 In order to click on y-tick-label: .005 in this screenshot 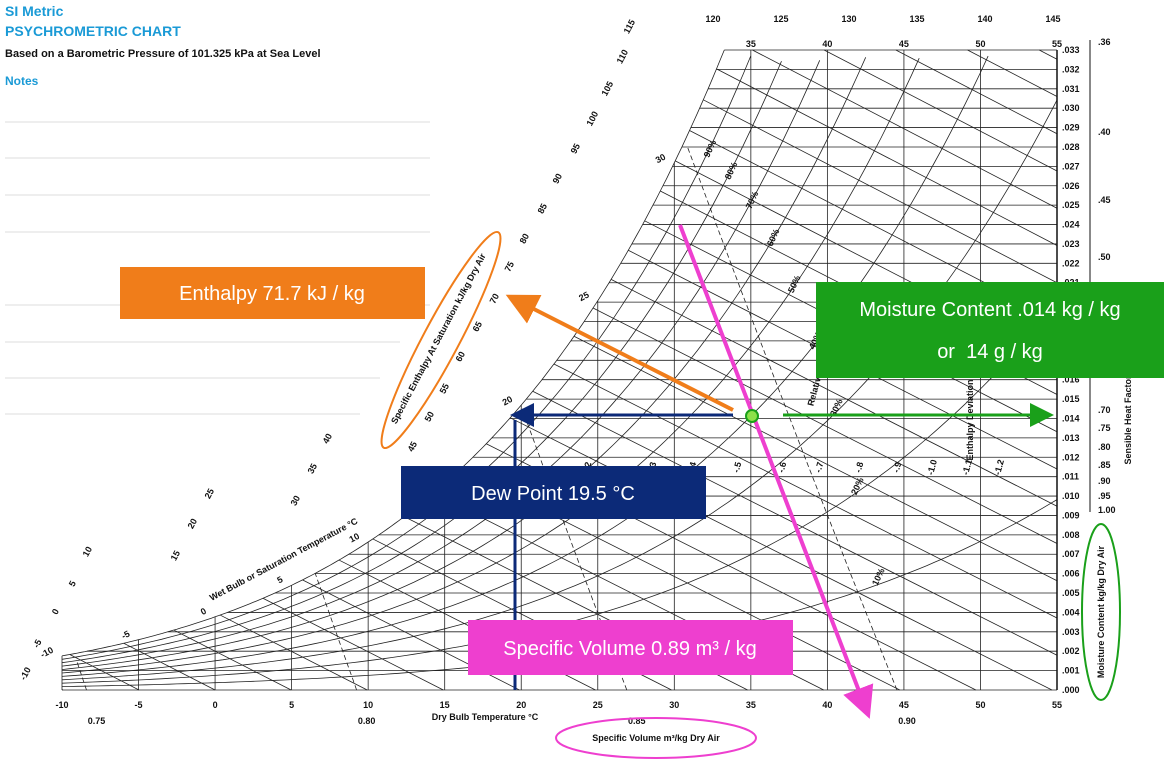, I will do `click(1071, 593)`.